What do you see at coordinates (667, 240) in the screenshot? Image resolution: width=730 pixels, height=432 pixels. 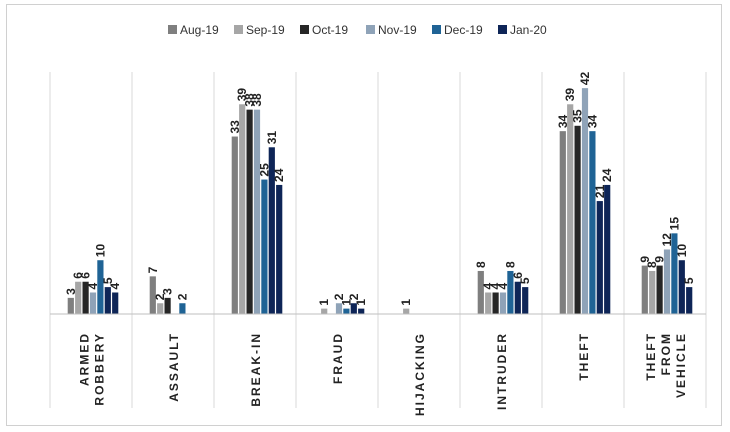 I see `bar-data-label: 12` at bounding box center [667, 240].